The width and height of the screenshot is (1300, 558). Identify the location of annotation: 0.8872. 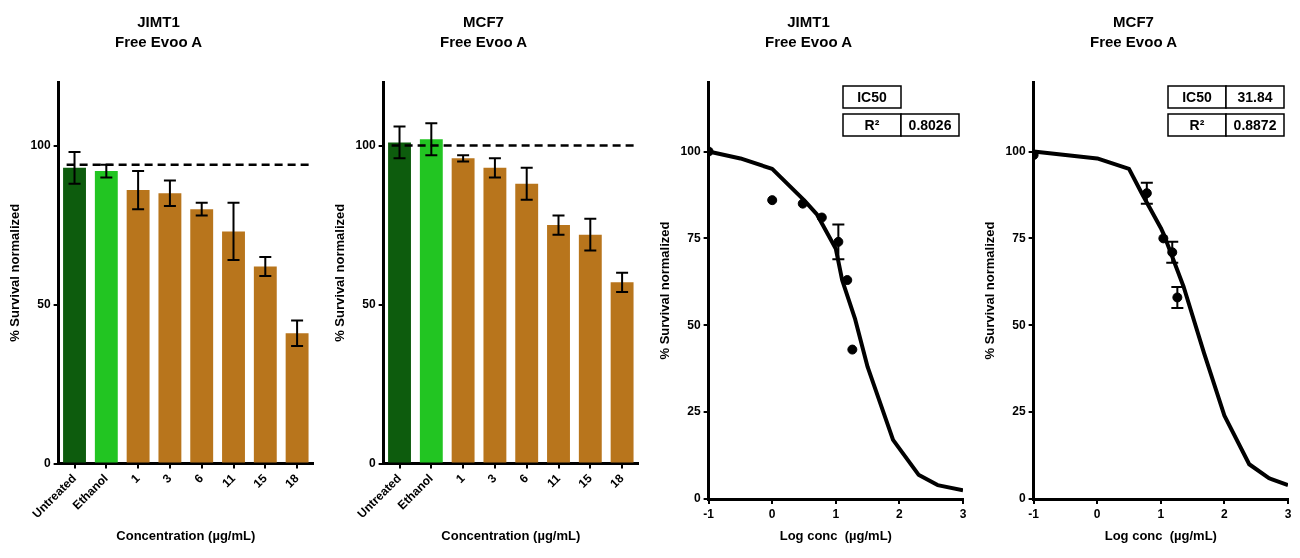
(1255, 124).